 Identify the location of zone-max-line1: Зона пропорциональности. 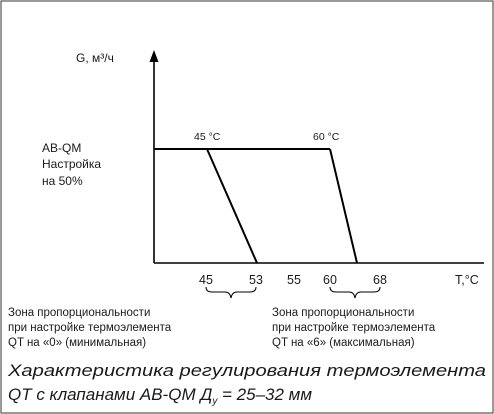
(343, 313).